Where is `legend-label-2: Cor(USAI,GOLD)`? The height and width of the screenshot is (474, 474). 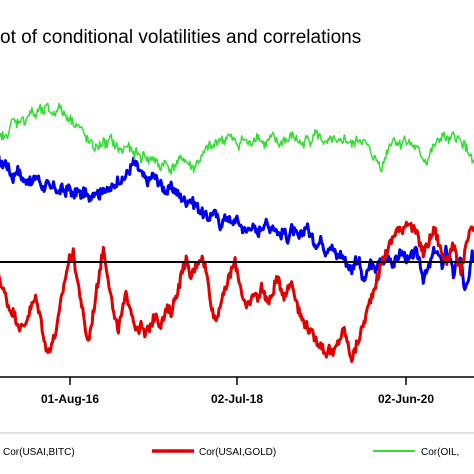
legend-label-2: Cor(USAI,GOLD) is located at coordinates (237, 452).